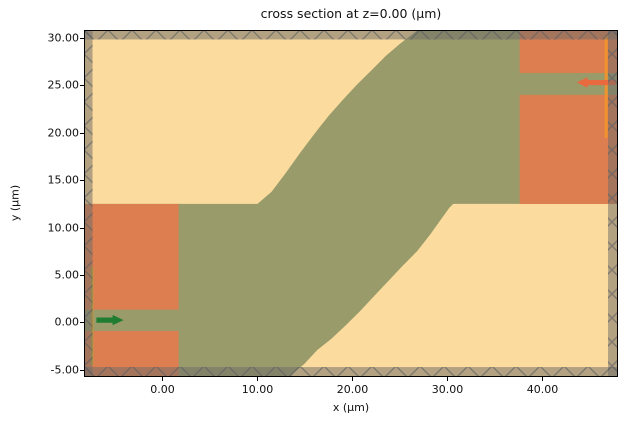 This screenshot has height=428, width=630. I want to click on pml-right-hatch, so click(613, 203).